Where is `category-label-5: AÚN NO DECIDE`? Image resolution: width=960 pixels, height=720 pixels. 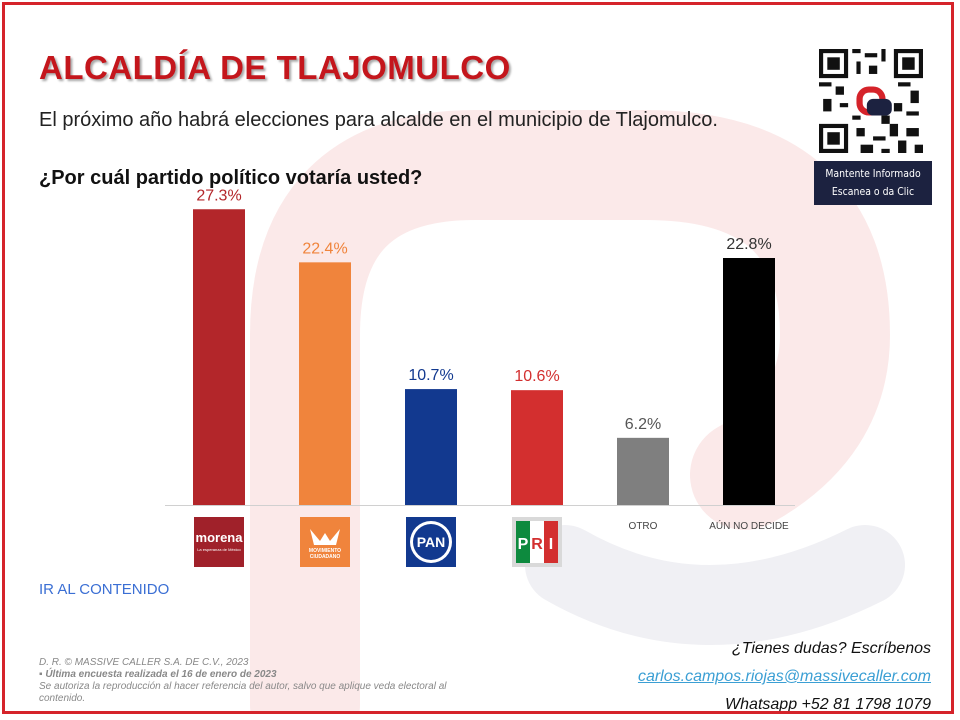 category-label-5: AÚN NO DECIDE is located at coordinates (749, 525).